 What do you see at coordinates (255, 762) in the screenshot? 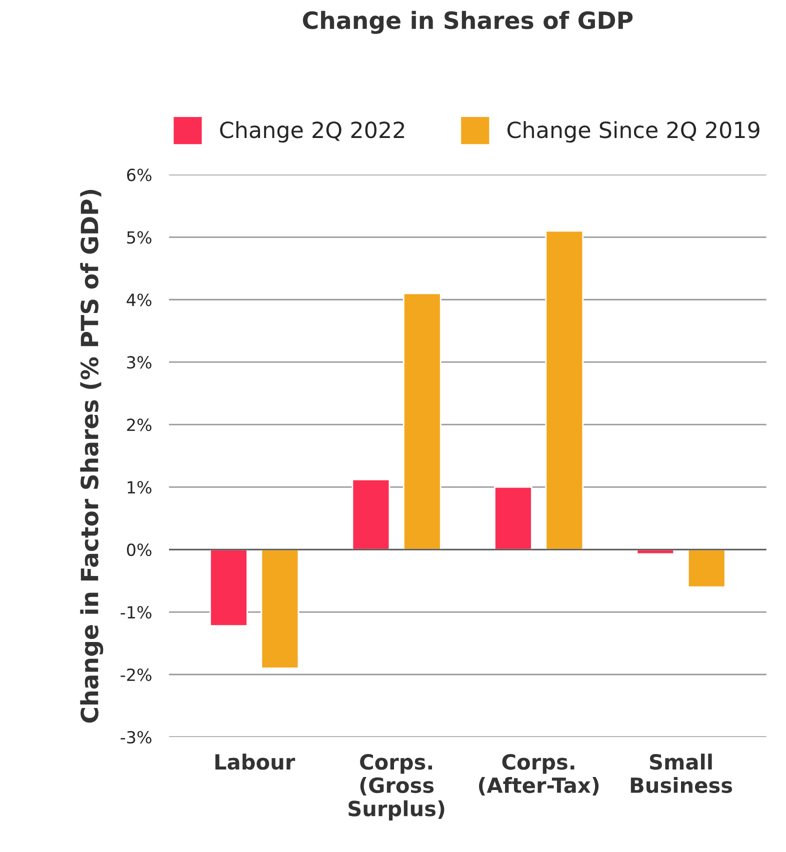
I see `x-tick-label: Labour` at bounding box center [255, 762].